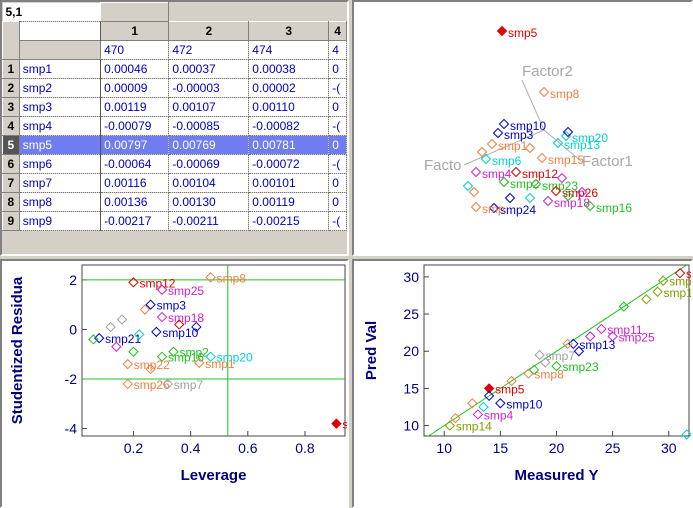  I want to click on sample-name-cell: smp3, so click(60, 107).